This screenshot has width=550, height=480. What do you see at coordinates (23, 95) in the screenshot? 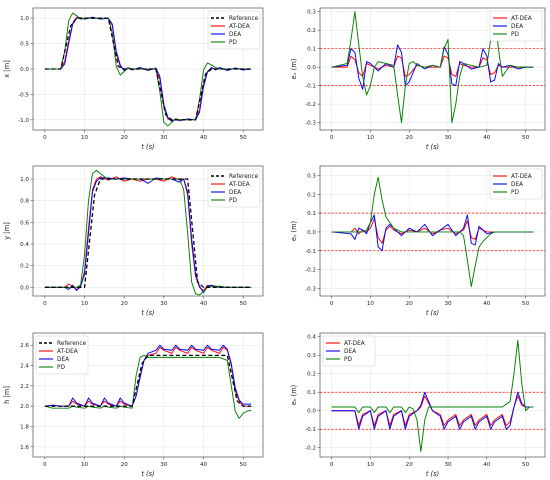
I see `y-tick-label: -0.5` at bounding box center [23, 95].